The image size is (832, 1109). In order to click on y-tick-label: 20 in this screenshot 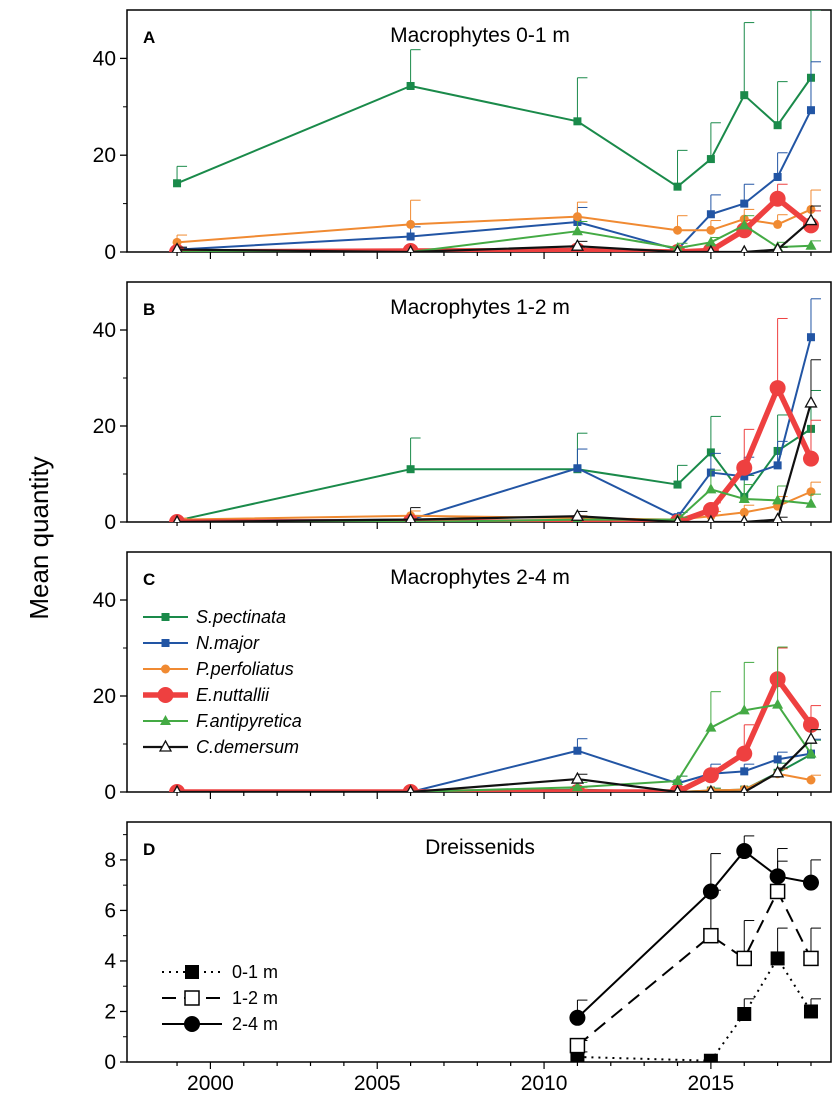, I will do `click(104, 155)`.